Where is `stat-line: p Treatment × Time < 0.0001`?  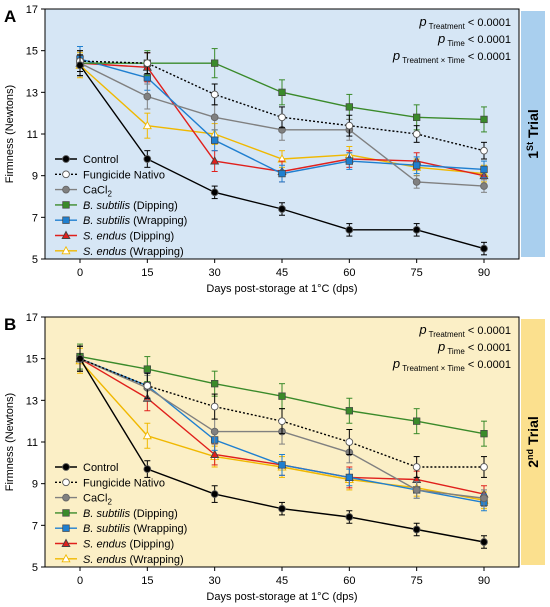 stat-line: p Treatment × Time < 0.0001 is located at coordinates (451, 56).